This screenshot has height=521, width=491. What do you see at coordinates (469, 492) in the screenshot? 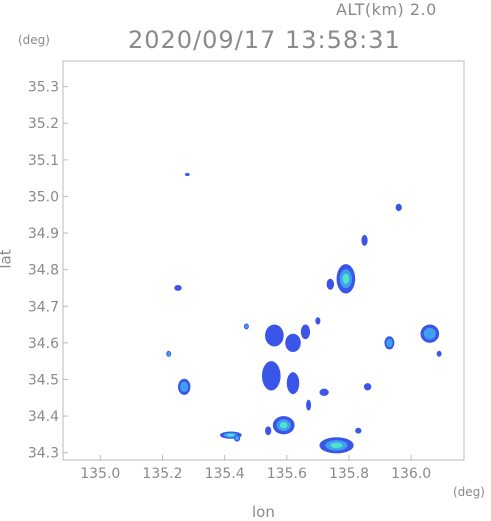
I see `x-axis-unit: (deg)` at bounding box center [469, 492].